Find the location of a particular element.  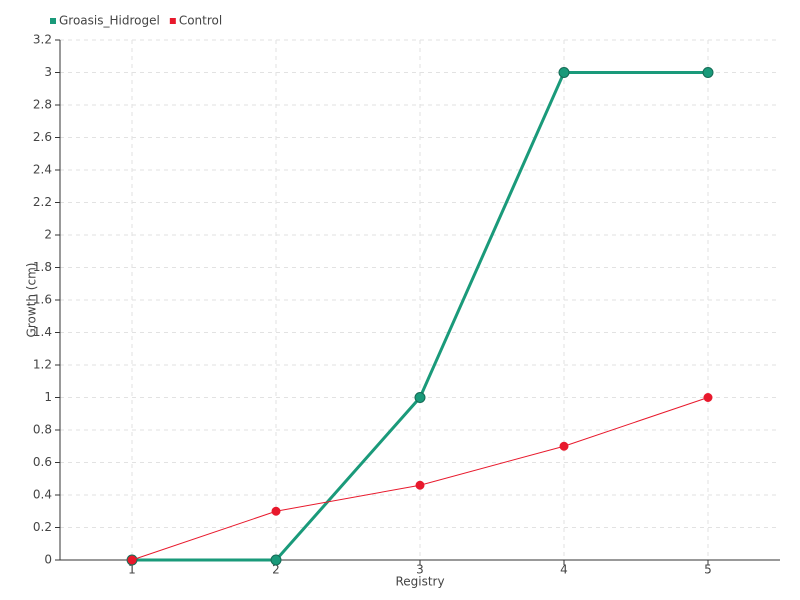

y-tick-label: 0.4 is located at coordinates (42, 495).